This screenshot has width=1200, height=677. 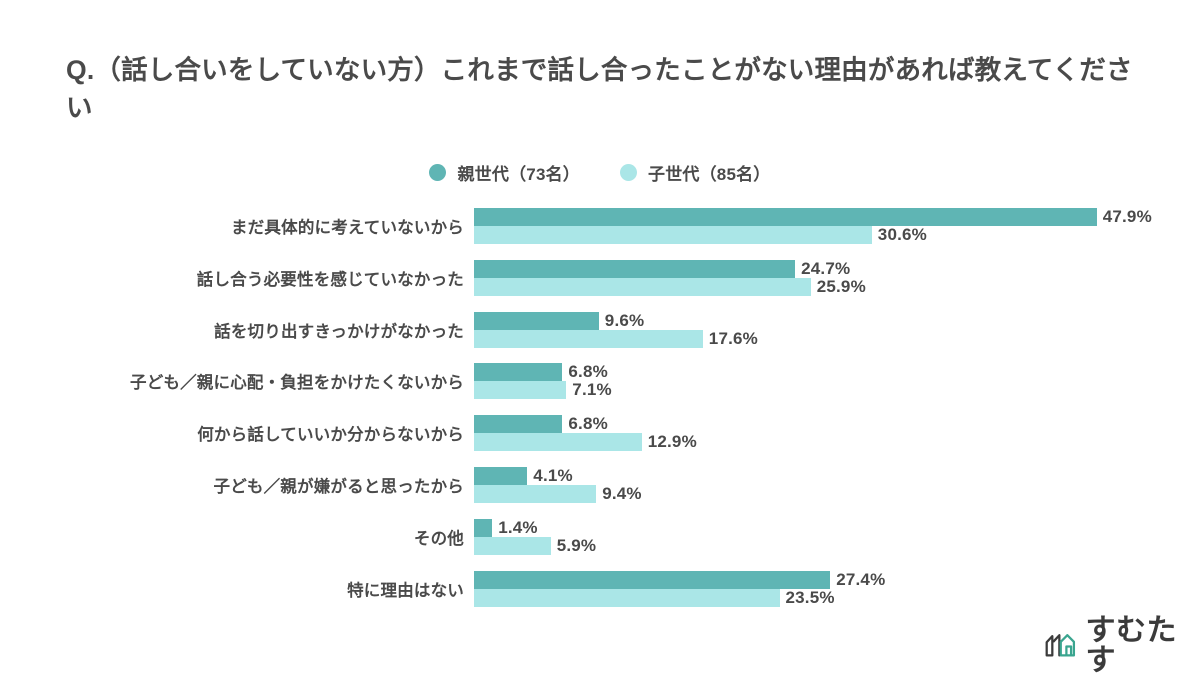 What do you see at coordinates (672, 442) in the screenshot?
I see `bar-value-label: 12.9%` at bounding box center [672, 442].